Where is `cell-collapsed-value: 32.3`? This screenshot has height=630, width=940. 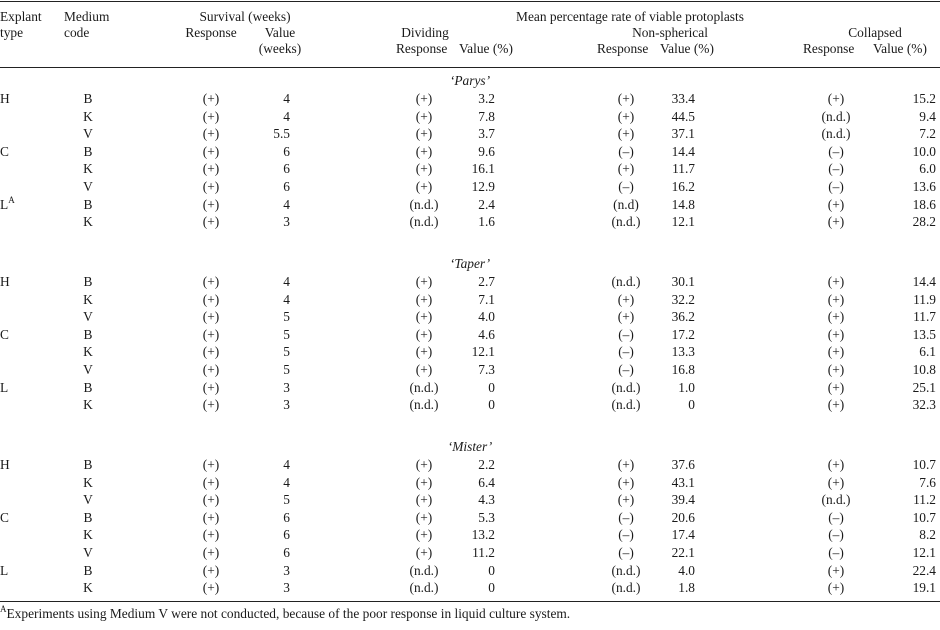 cell-collapsed-value: 32.3 is located at coordinates (924, 405).